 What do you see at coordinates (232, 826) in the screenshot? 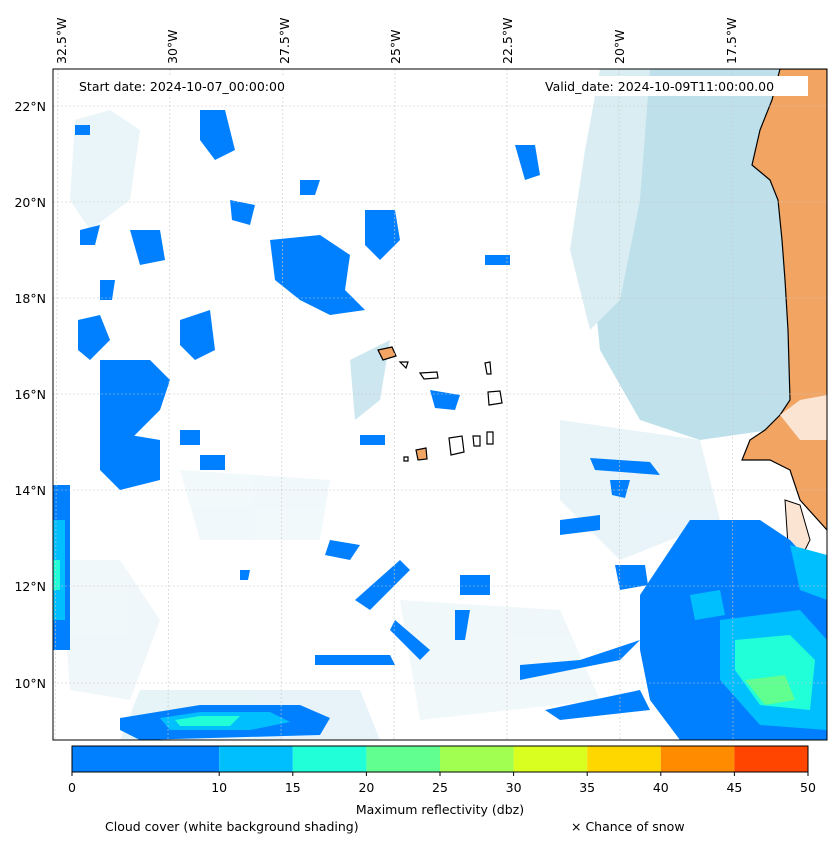
I see `cloud-cover-legend: Cloud cover (white background shading)` at bounding box center [232, 826].